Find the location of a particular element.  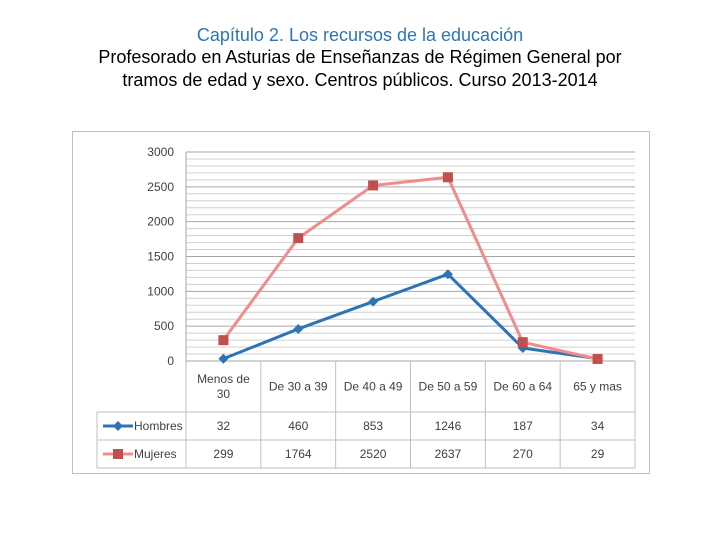

data-label-hombres: 460 is located at coordinates (298, 426).